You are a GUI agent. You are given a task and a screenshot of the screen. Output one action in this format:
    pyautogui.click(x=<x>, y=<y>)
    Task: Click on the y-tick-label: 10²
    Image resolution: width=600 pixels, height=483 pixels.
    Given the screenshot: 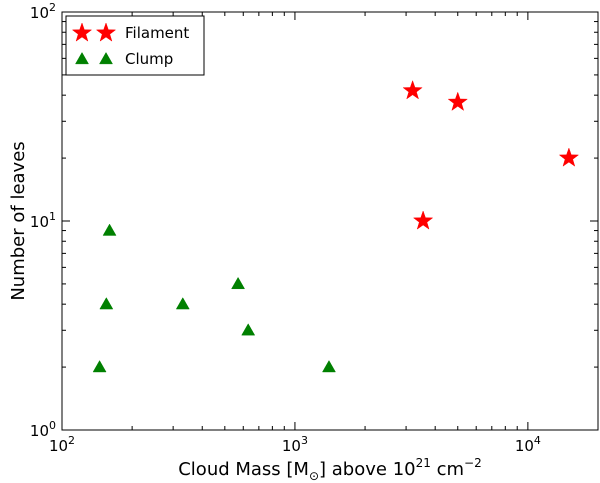 What is the action you would take?
    pyautogui.click(x=43, y=11)
    